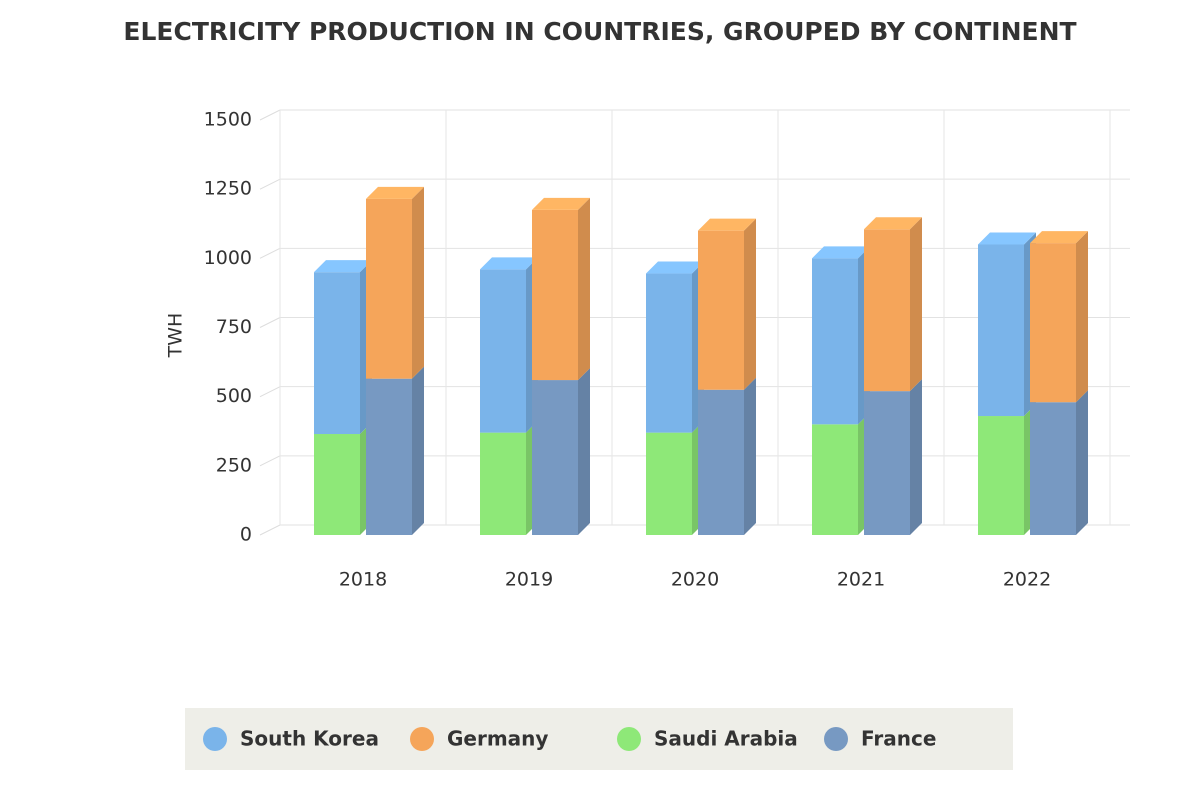  I want to click on legend-box, so click(599, 739).